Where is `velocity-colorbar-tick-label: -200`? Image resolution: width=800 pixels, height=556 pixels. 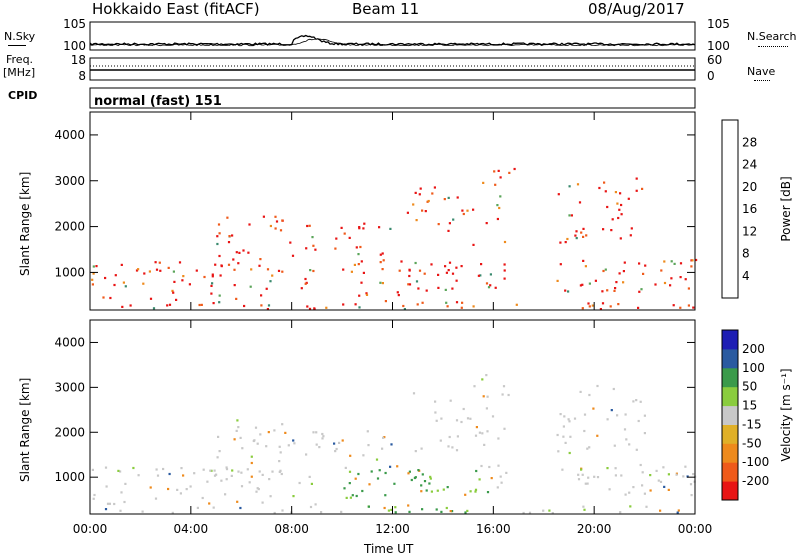
velocity-colorbar-tick-label: -200 is located at coordinates (755, 481).